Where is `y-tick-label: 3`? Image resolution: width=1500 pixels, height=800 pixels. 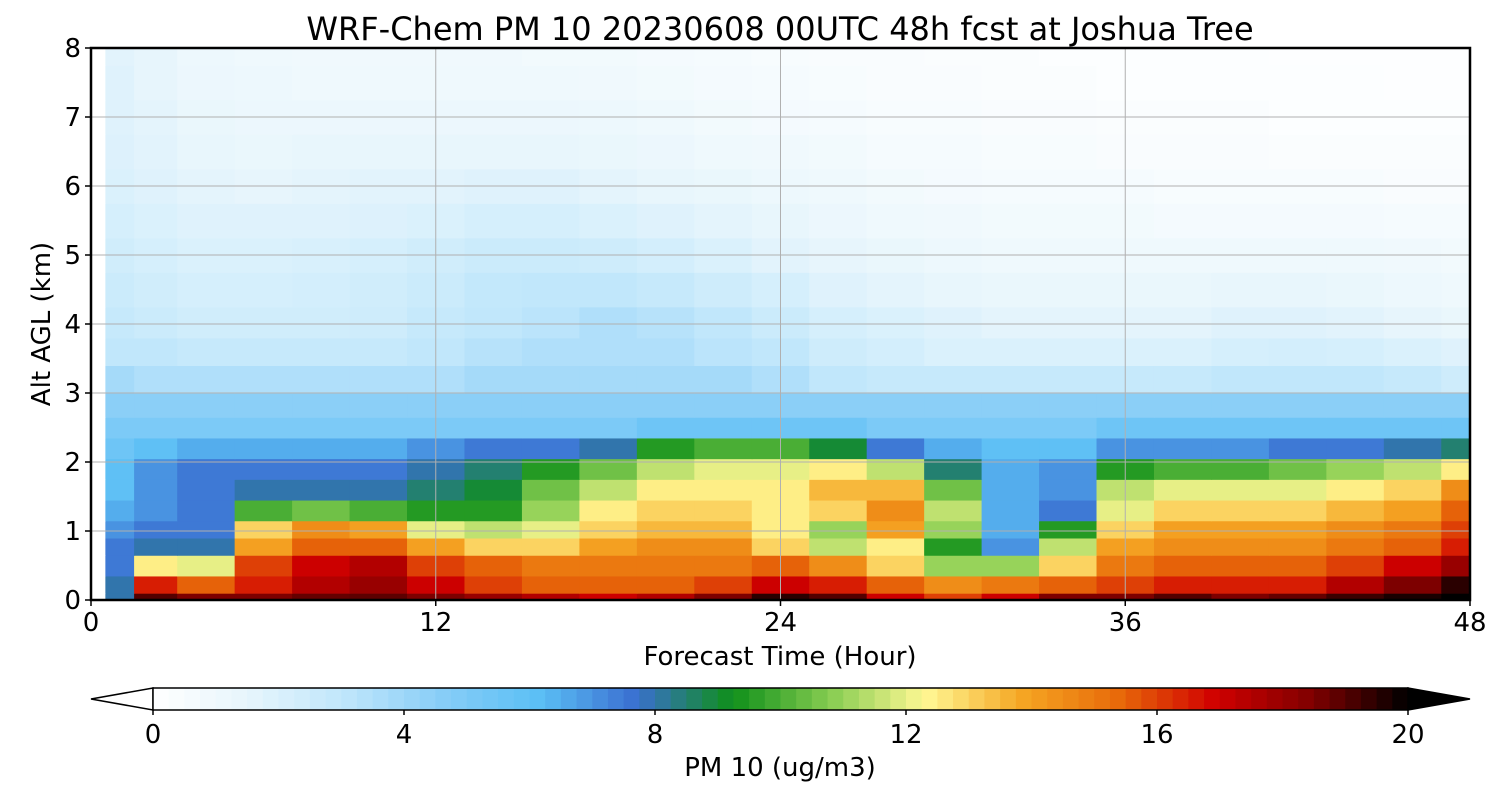
y-tick-label: 3 is located at coordinates (72, 394).